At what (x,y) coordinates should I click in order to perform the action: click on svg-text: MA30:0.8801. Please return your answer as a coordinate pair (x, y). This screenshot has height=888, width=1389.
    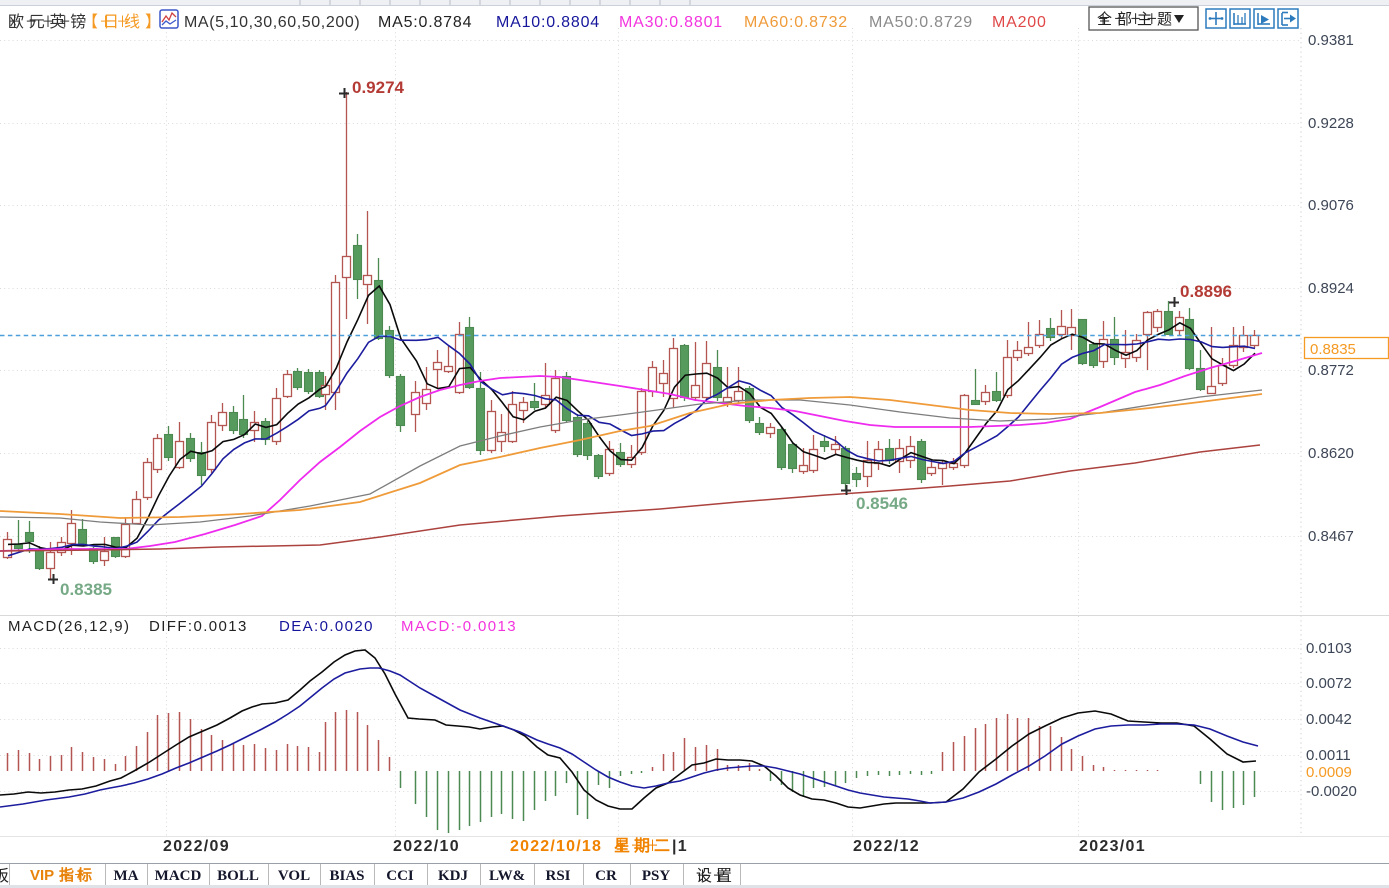
    Looking at the image, I should click on (671, 22).